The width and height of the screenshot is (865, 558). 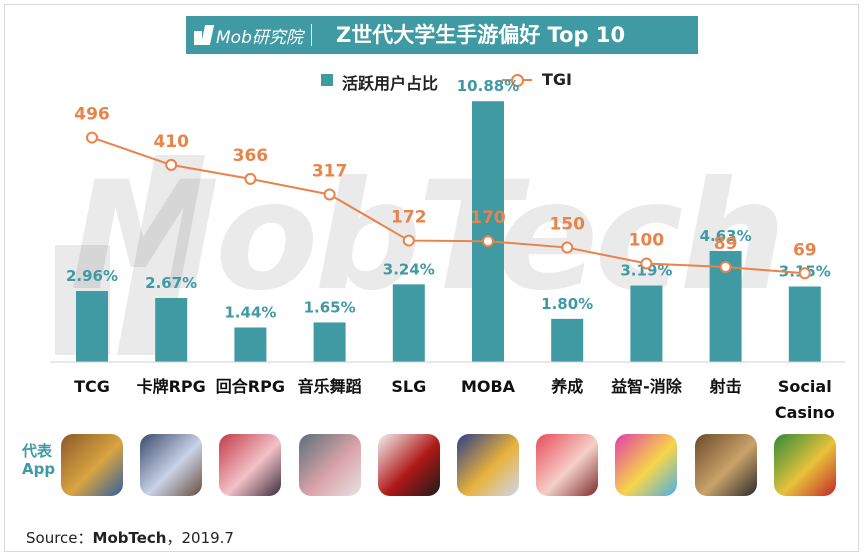 I want to click on category-label-2: 回合RPG, so click(x=250, y=386).